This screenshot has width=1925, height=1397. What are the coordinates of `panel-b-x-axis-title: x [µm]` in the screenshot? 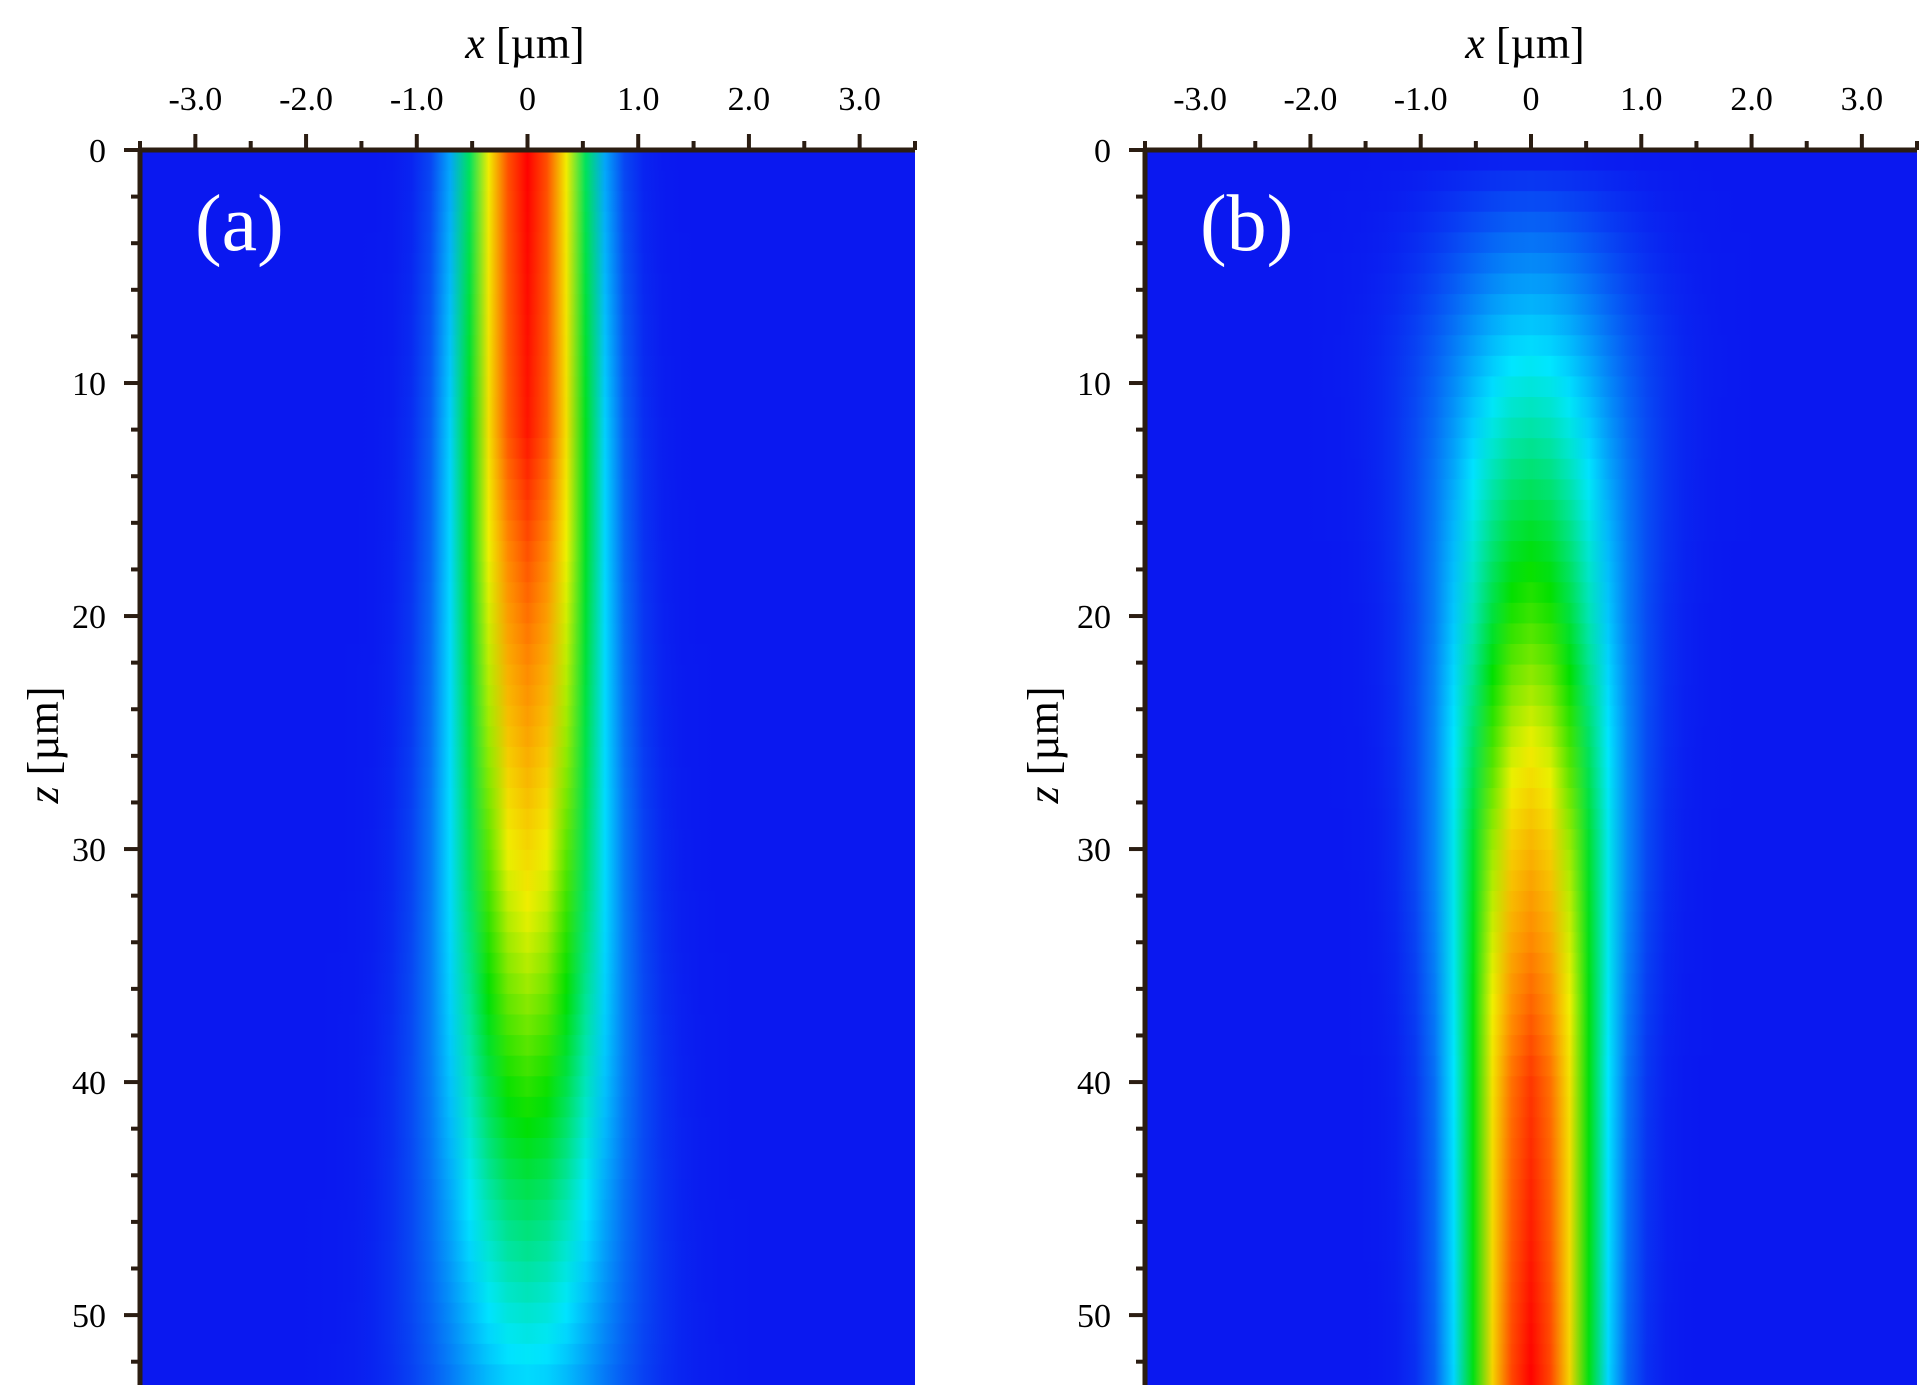 It's located at (1524, 43).